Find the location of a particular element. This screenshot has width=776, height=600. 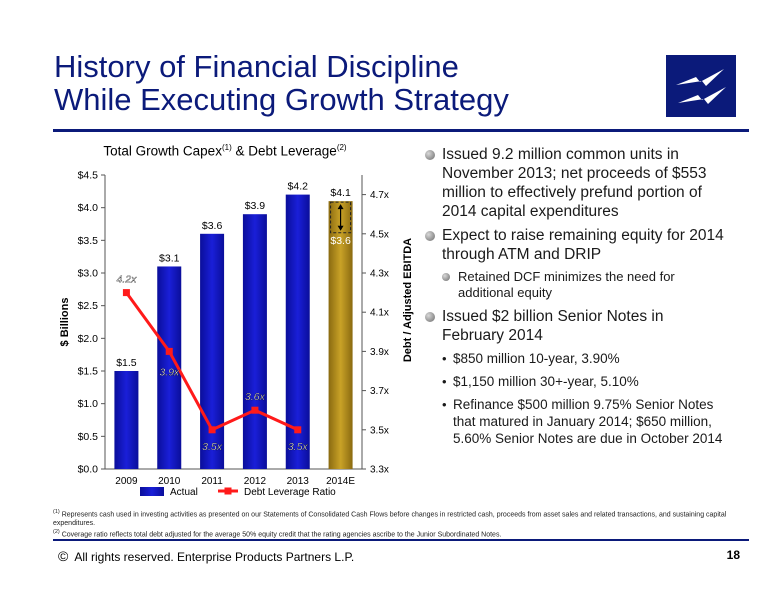

y-tick-label: $1.5 is located at coordinates (88, 372).